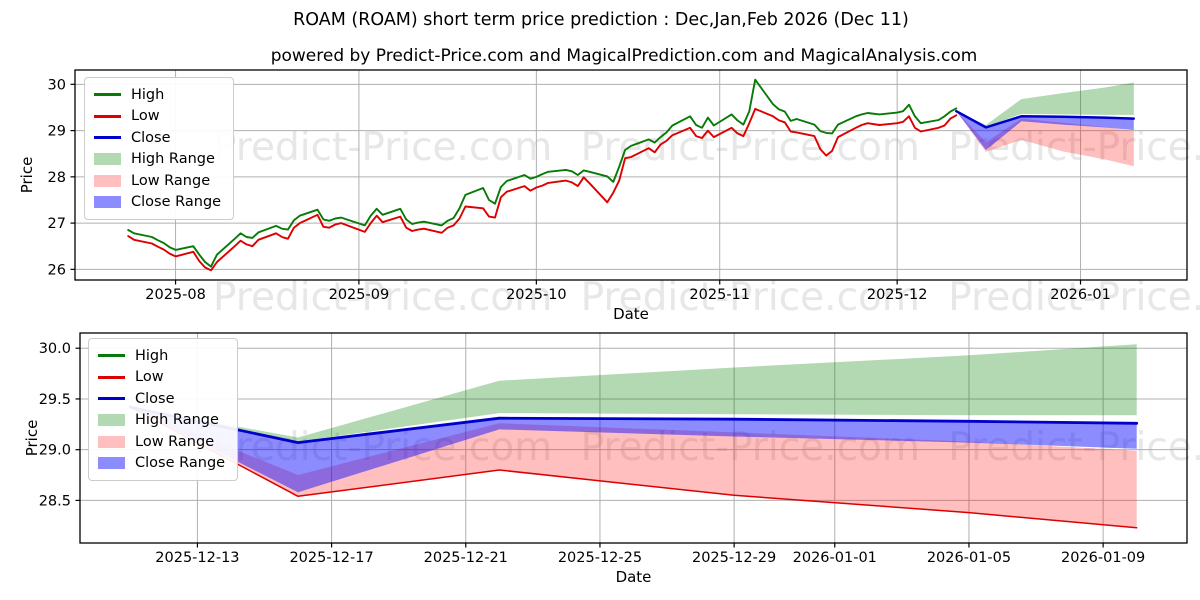  Describe the element at coordinates (719, 295) in the screenshot. I see `svg-text: 2025-11` at that location.